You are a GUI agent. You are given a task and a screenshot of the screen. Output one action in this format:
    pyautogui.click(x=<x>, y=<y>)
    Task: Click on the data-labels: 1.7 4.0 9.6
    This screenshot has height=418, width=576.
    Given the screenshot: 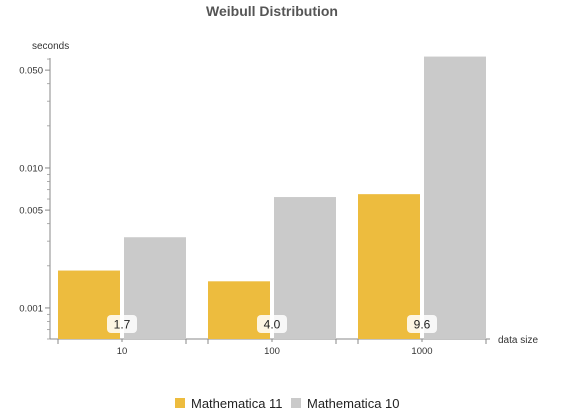 What is the action you would take?
    pyautogui.click(x=272, y=324)
    